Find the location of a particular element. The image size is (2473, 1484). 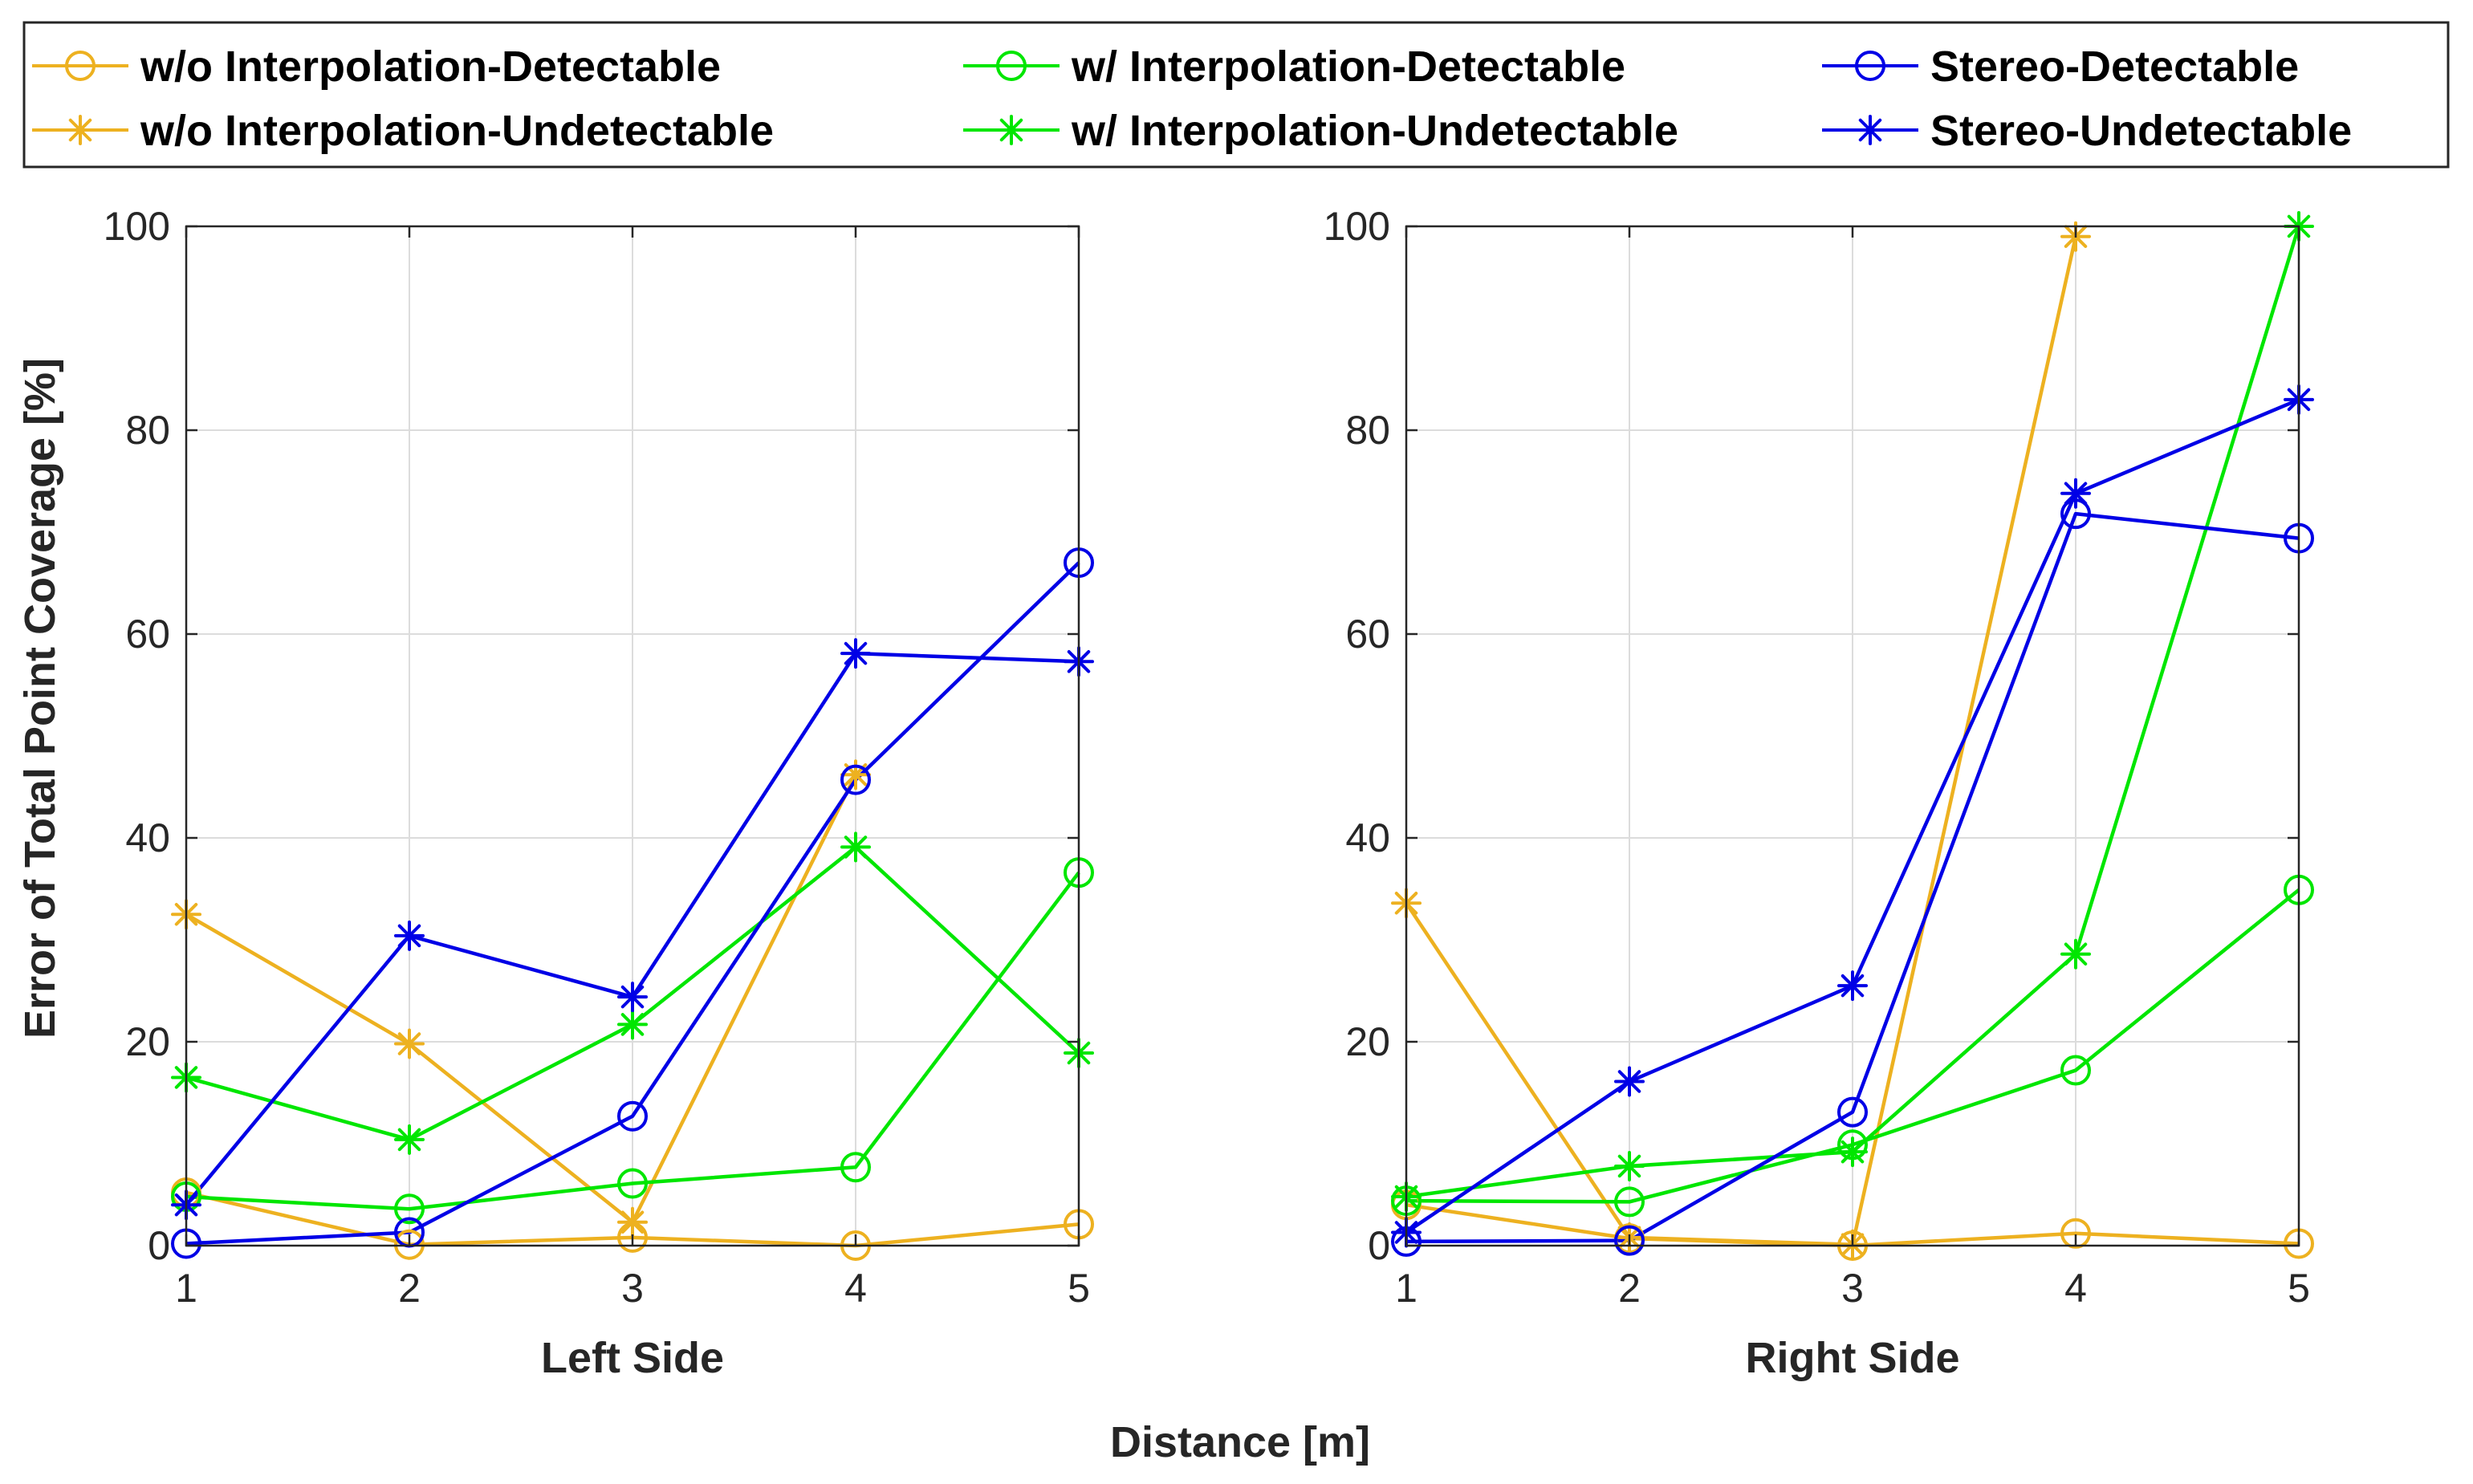

legend-entry-woD: w/o Interpolation-Detectable is located at coordinates (376, 67).